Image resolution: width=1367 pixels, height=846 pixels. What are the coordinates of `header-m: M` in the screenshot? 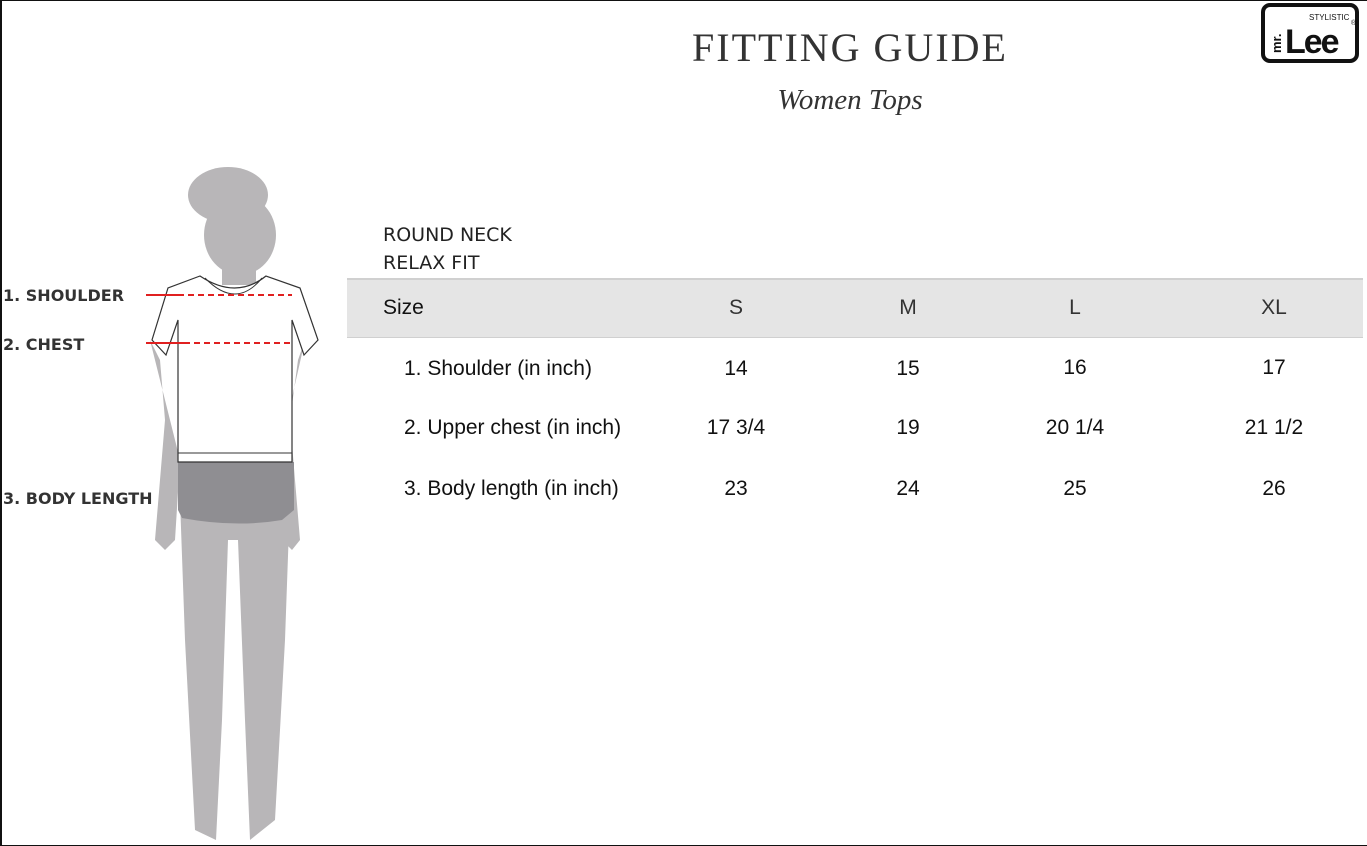 It's located at (908, 307).